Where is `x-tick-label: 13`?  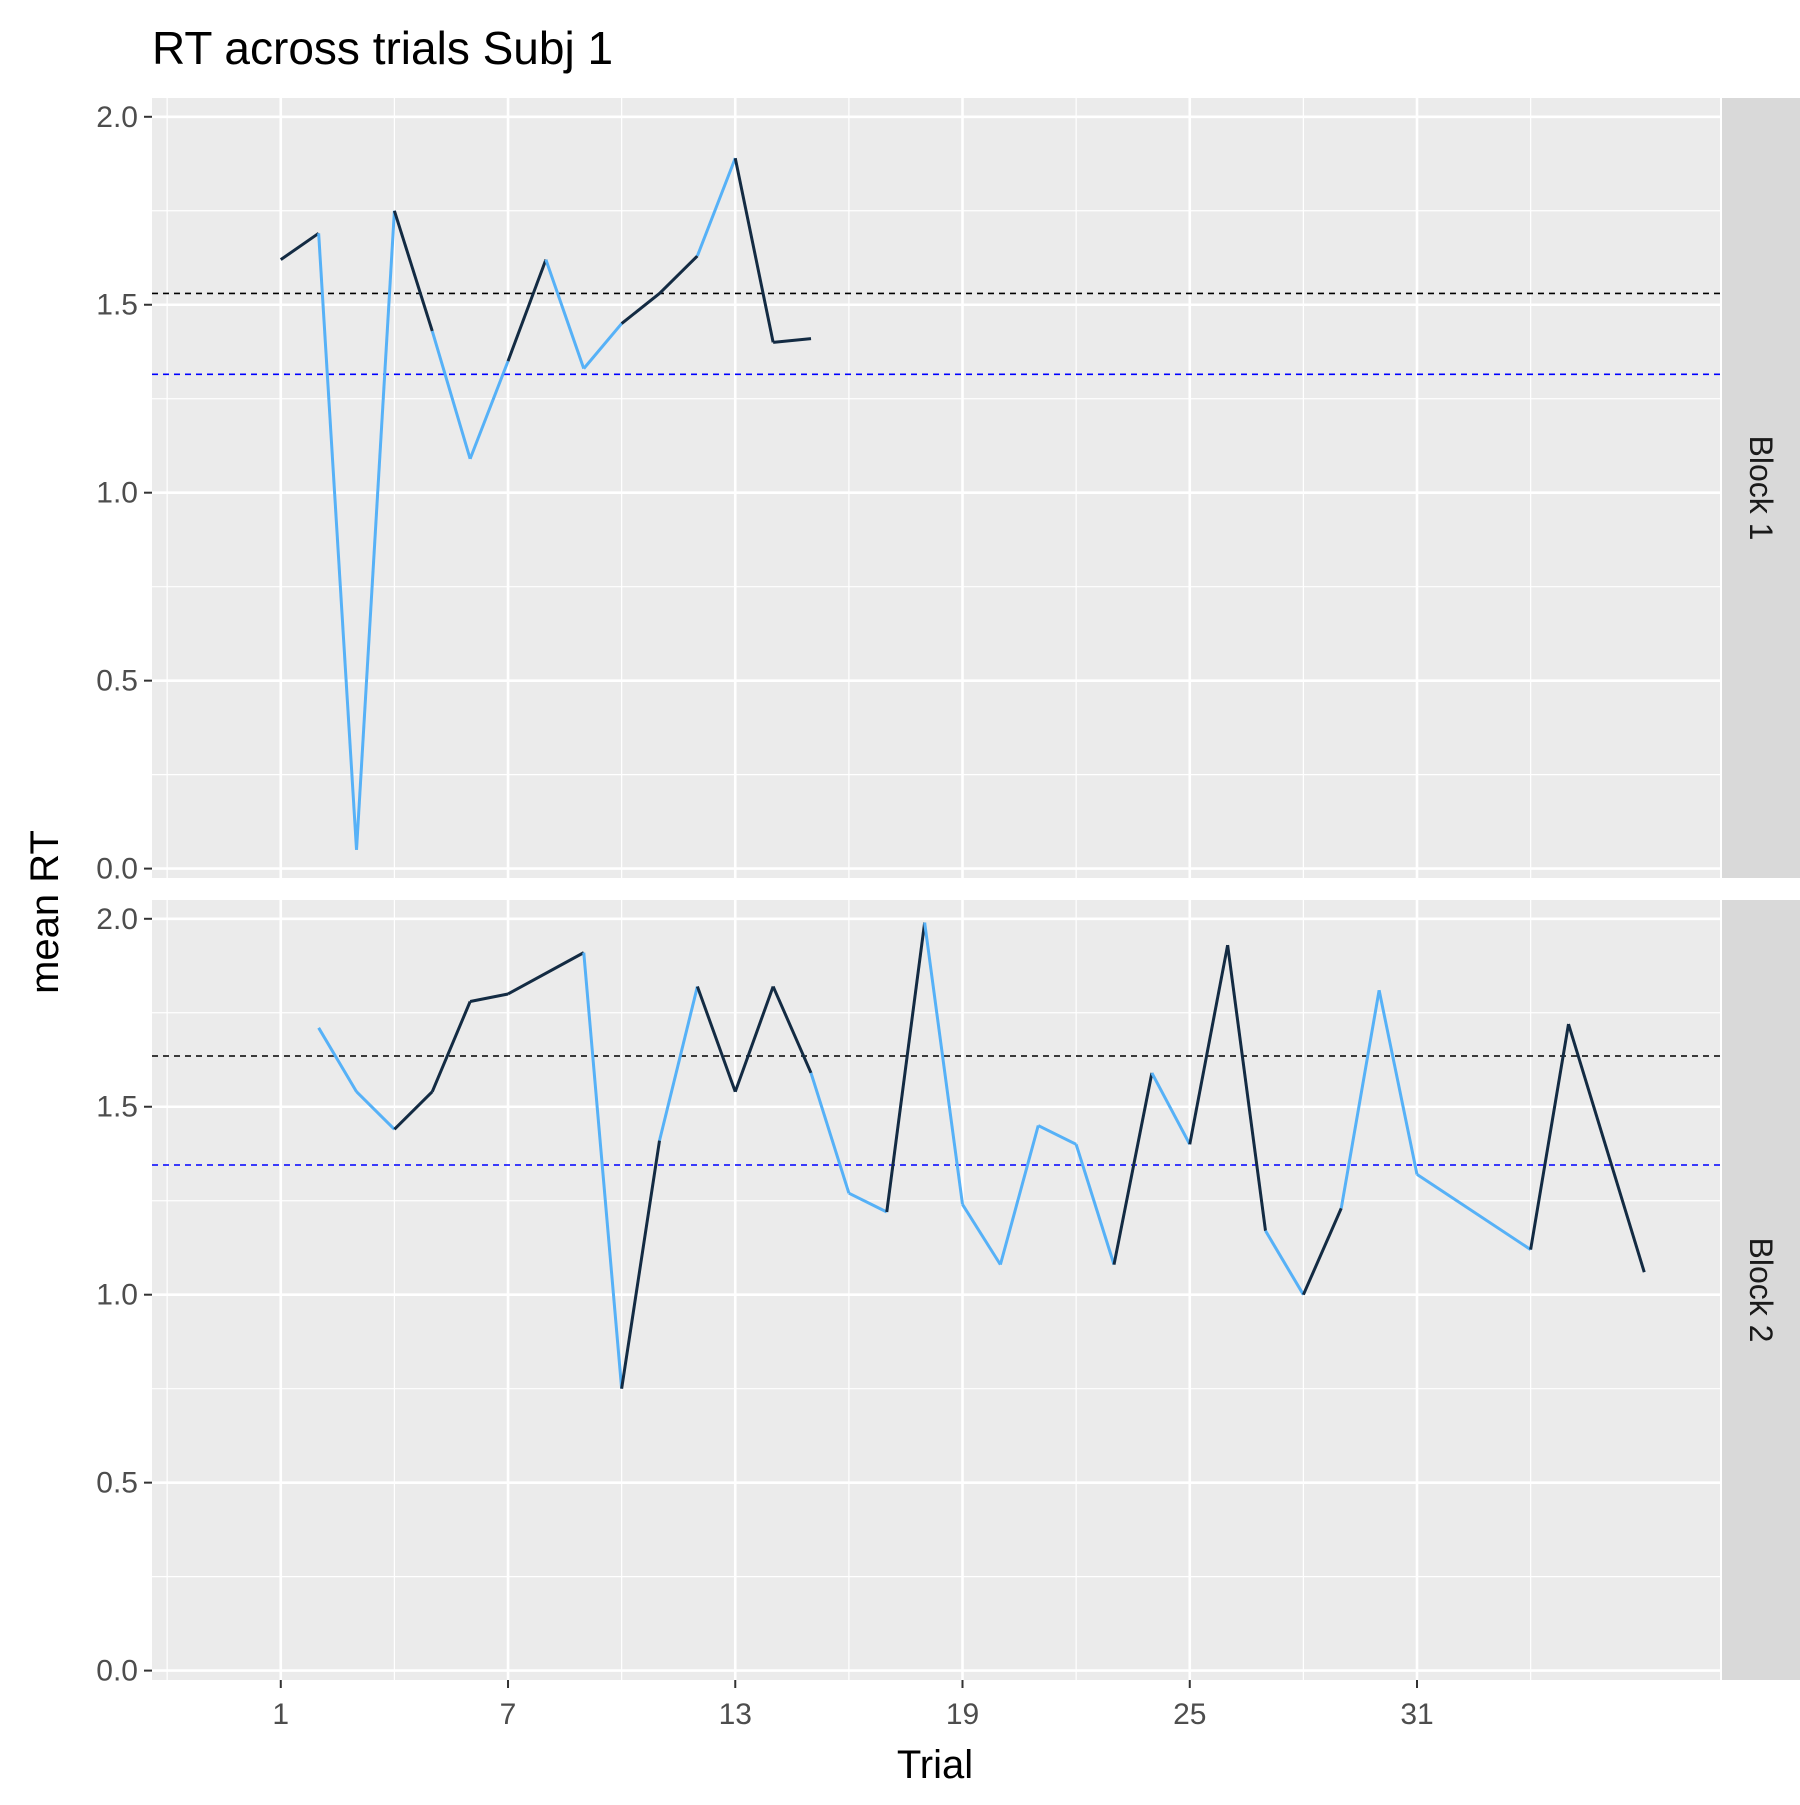
x-tick-label: 13 is located at coordinates (735, 1714).